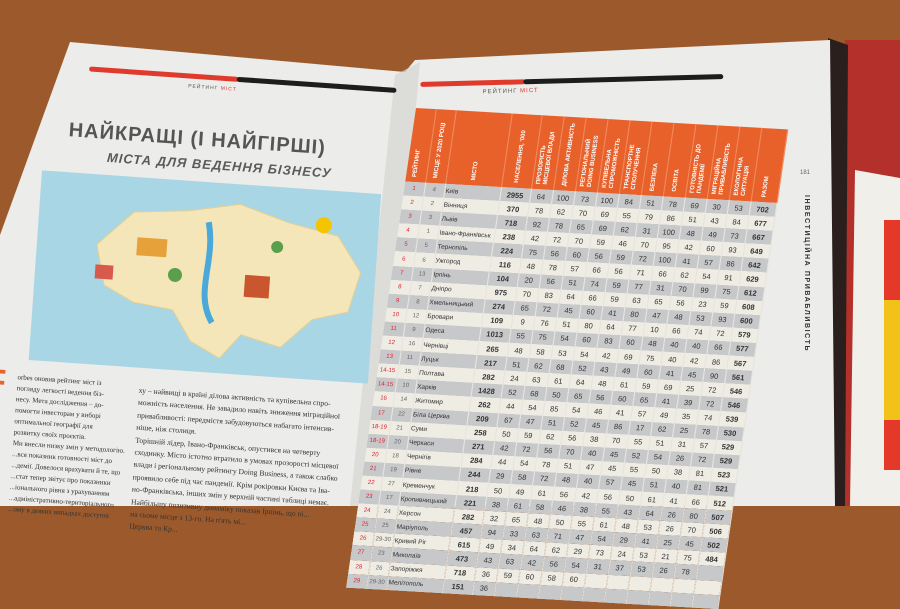  Describe the element at coordinates (536, 224) in the screenshot. I see `table-cell: 92` at that location.